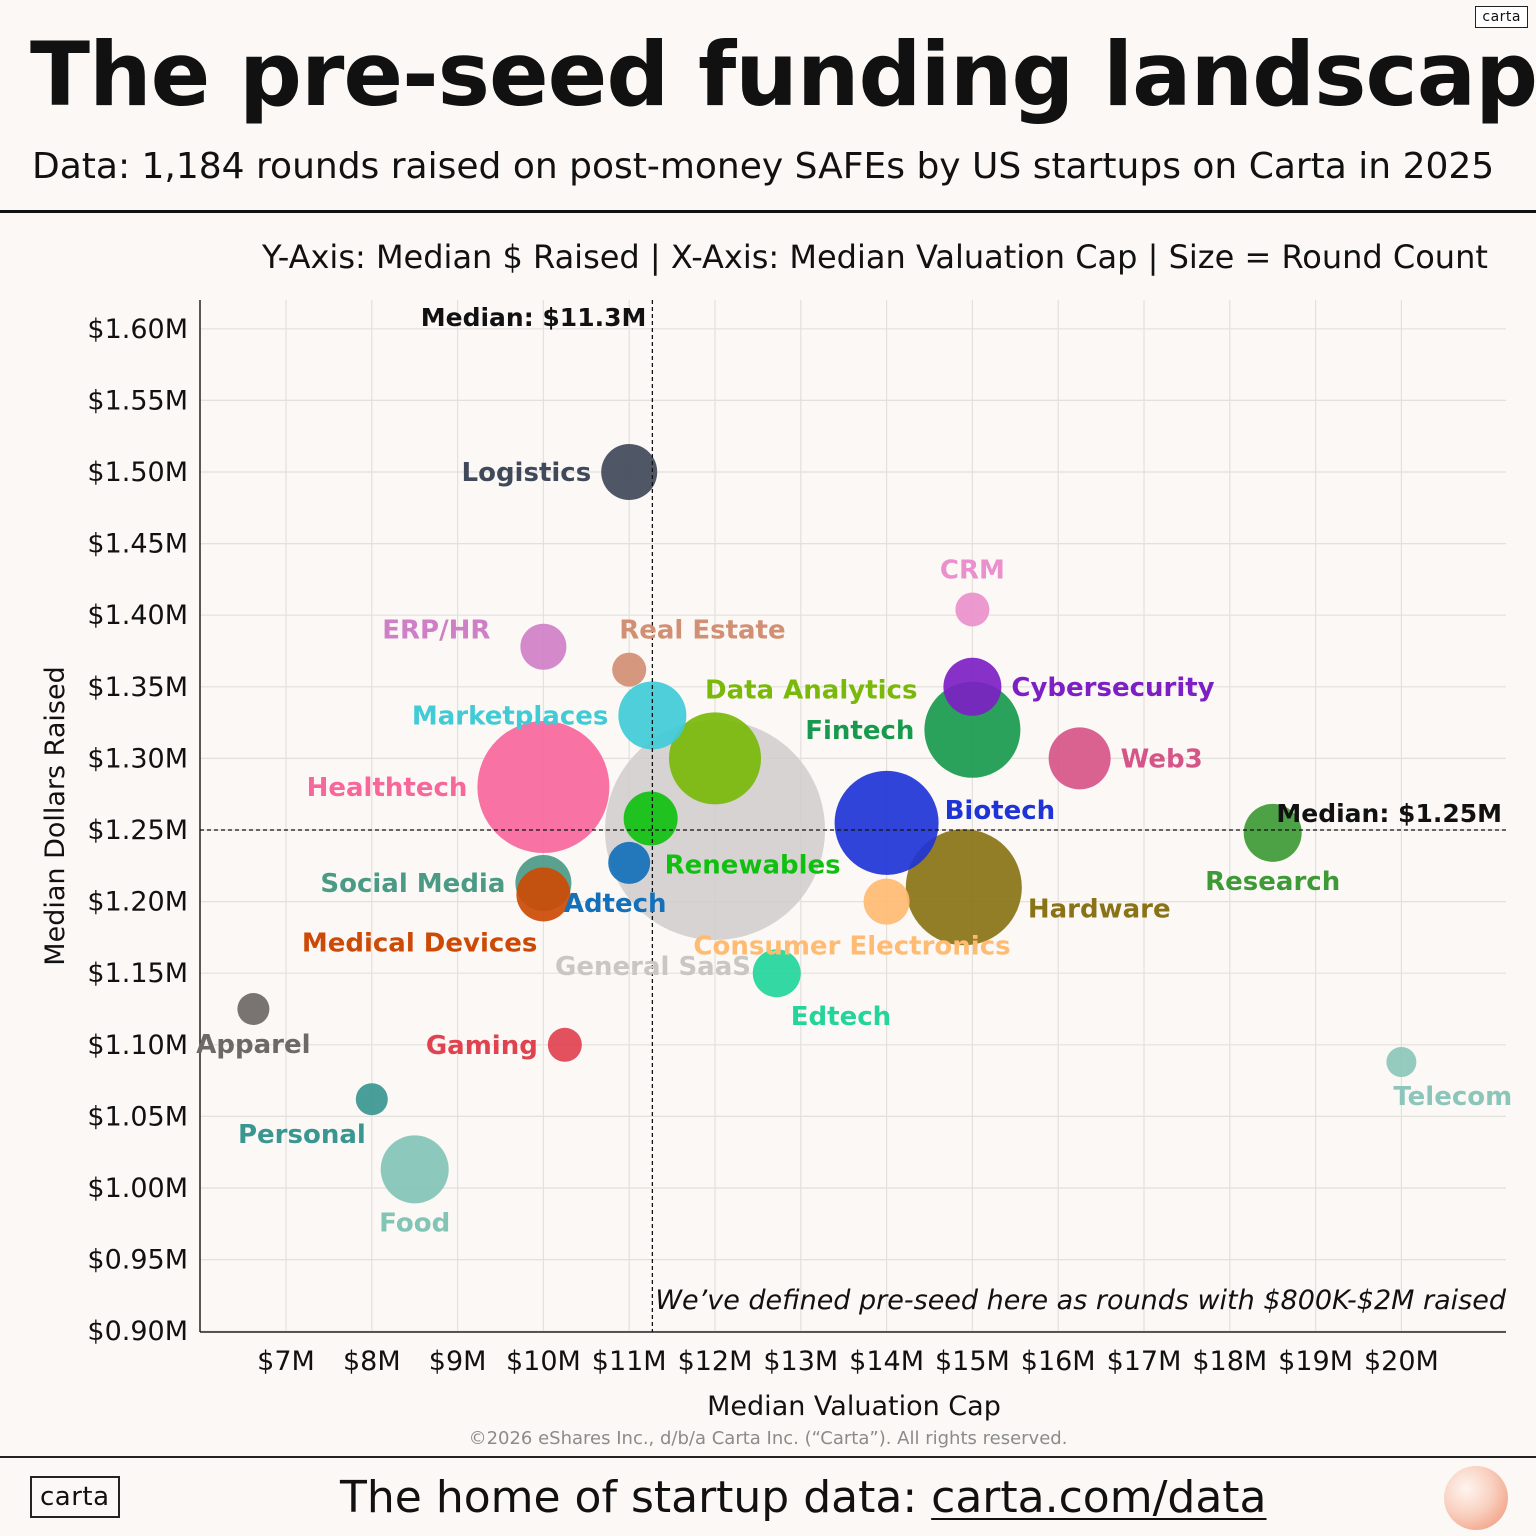  Describe the element at coordinates (1389, 813) in the screenshot. I see `median-y-label: Median: $1.25M` at that location.